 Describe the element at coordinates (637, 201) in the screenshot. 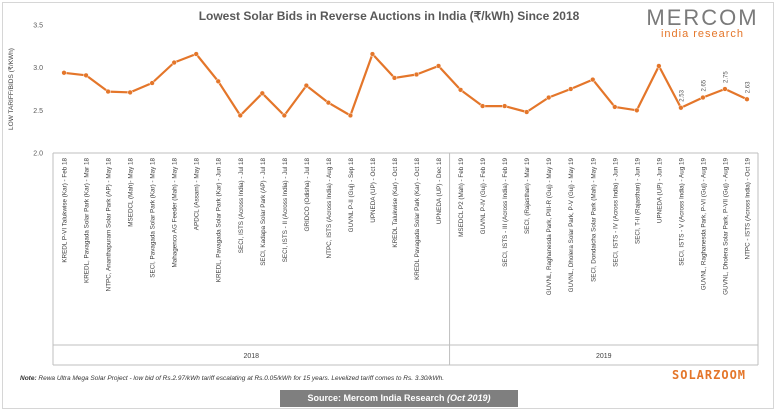

I see `x-tick-label: SECI, T-II (Rajasthan) - Jun 19` at that location.